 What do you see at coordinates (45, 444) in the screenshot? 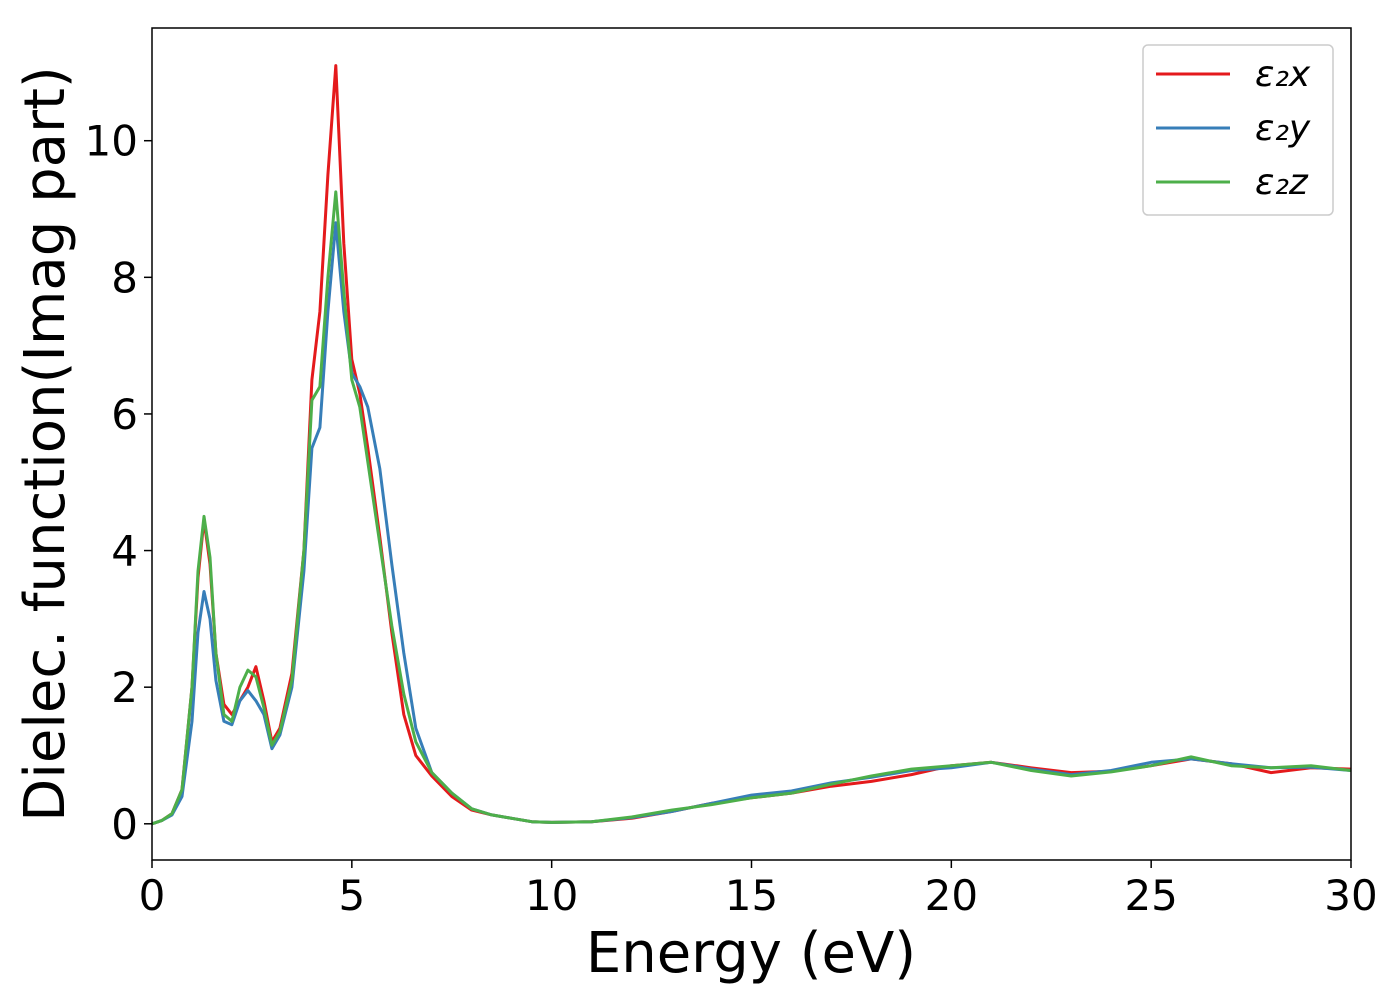
I see `y-axis-label: Dielec. function(Imag part)` at bounding box center [45, 444].